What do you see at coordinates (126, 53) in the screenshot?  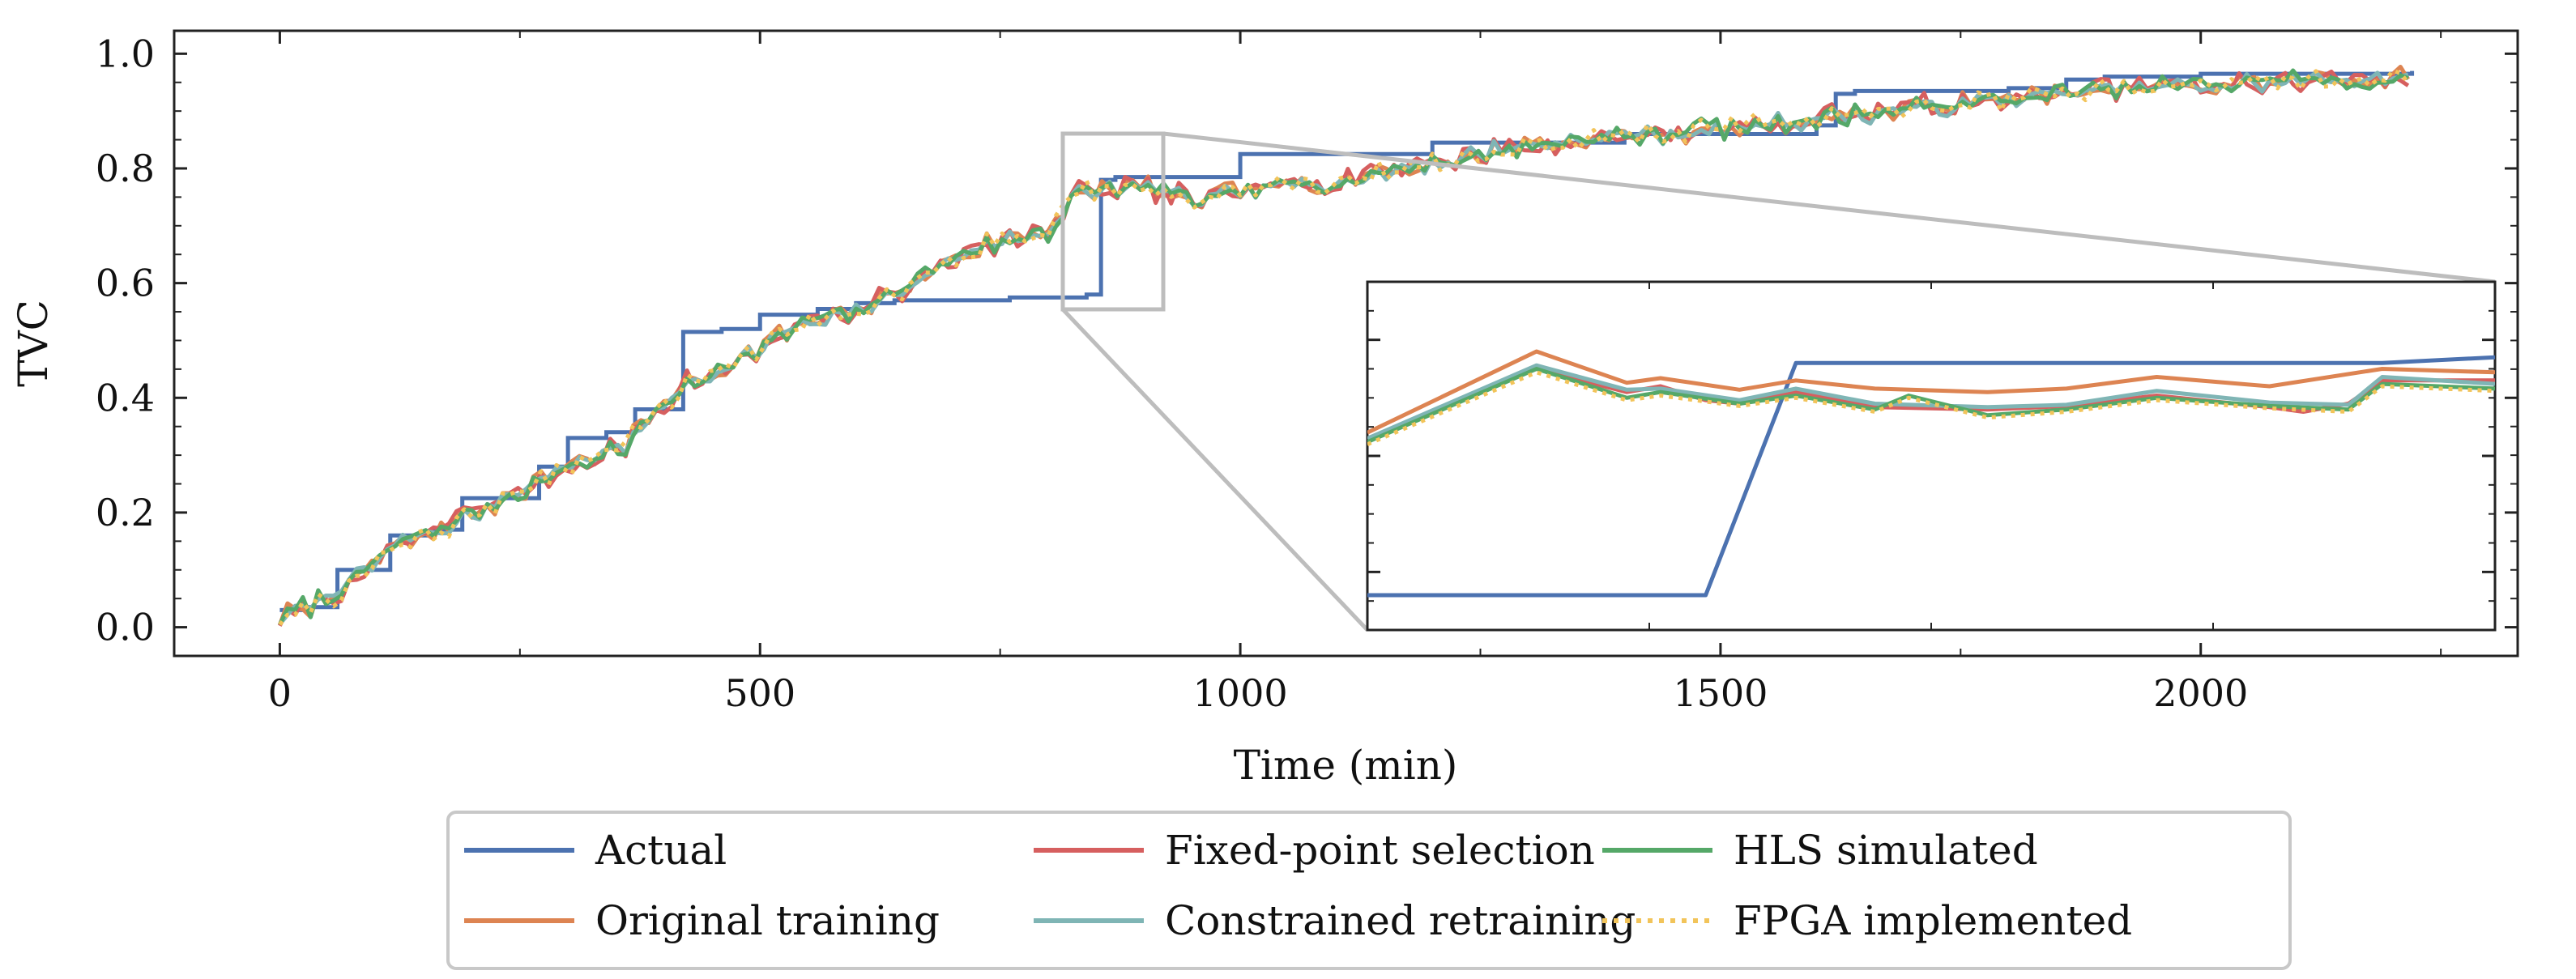 I see `y-tick-label: 1.0` at bounding box center [126, 53].